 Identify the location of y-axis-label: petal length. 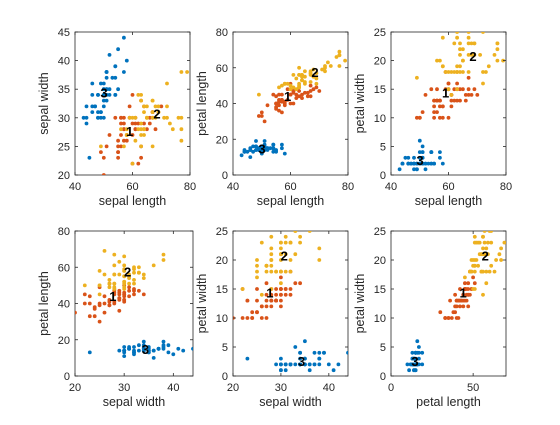
(44, 303).